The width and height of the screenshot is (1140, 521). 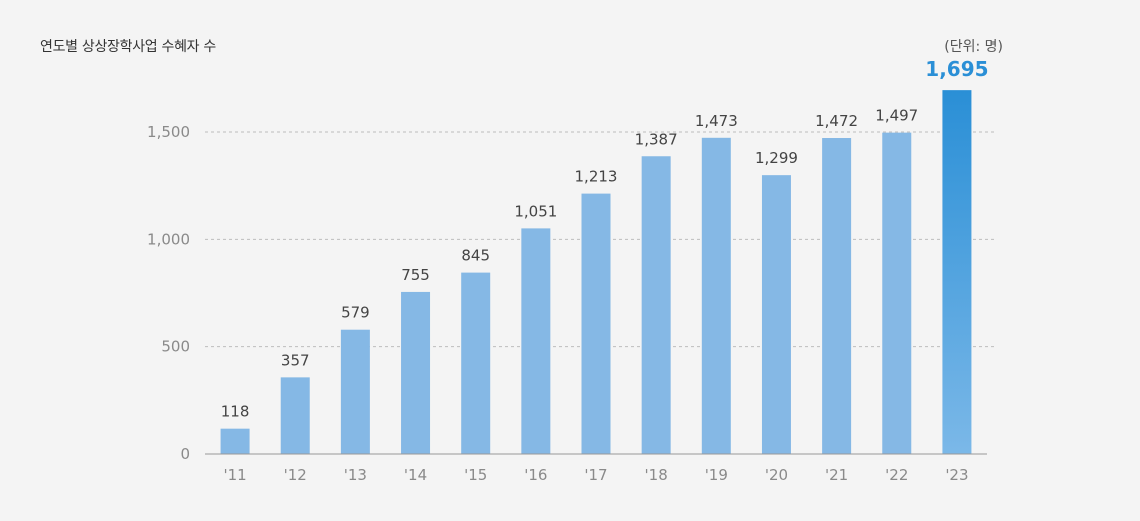 What do you see at coordinates (475, 475) in the screenshot?
I see `x-tick-label: '15` at bounding box center [475, 475].